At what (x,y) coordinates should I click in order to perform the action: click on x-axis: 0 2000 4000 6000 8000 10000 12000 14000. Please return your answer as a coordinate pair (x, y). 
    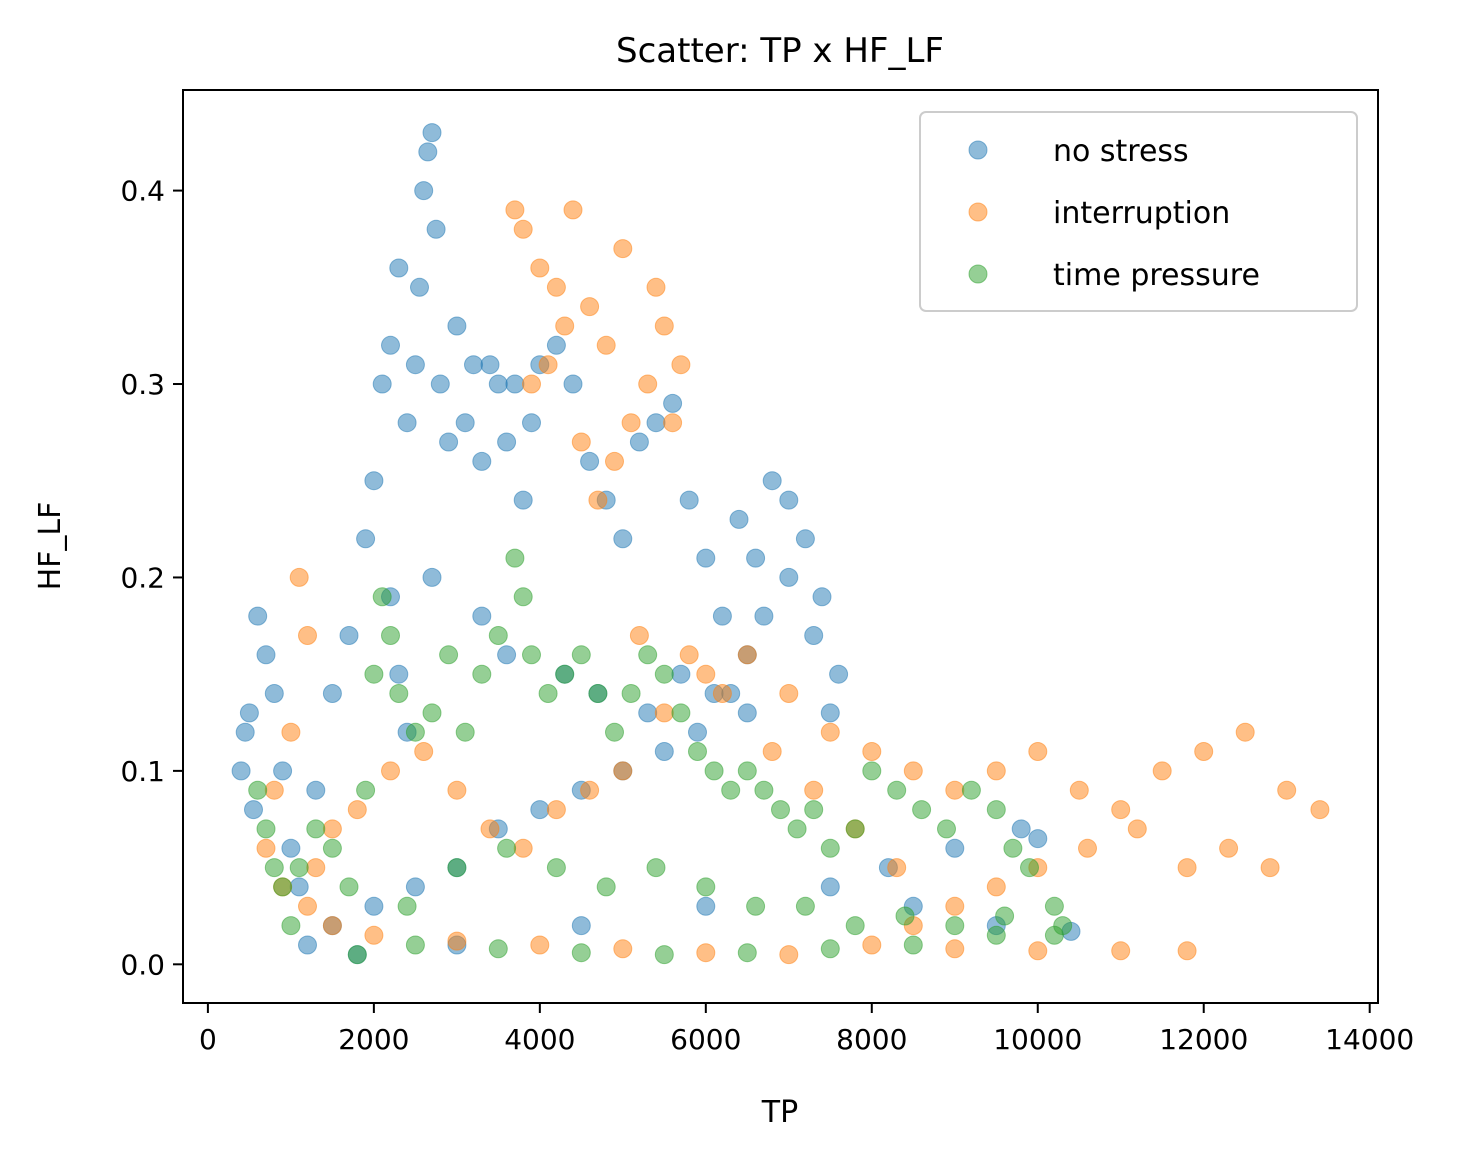
    Looking at the image, I should click on (806, 1029).